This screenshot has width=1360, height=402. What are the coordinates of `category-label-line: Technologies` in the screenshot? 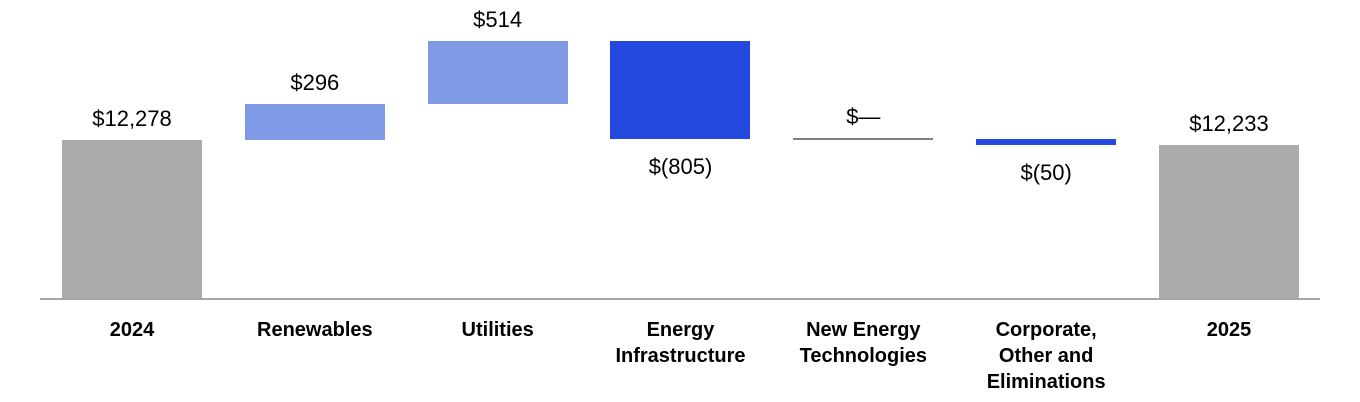 It's located at (863, 356).